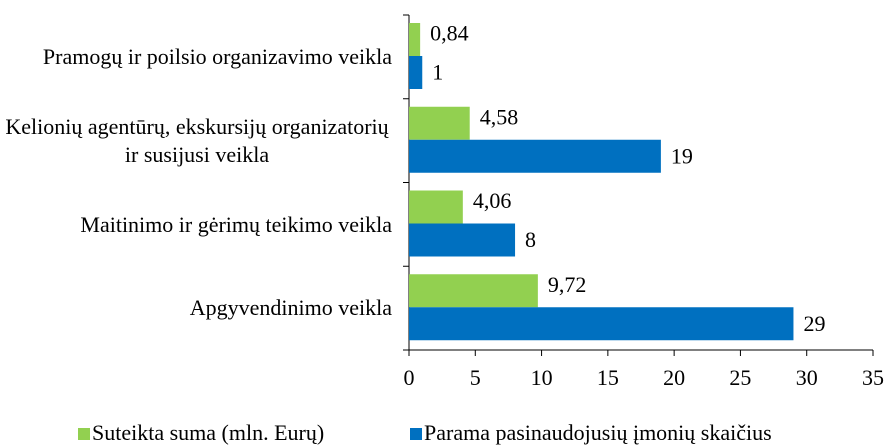 The image size is (889, 447). Describe the element at coordinates (542, 377) in the screenshot. I see `x-tick-label: 10` at that location.